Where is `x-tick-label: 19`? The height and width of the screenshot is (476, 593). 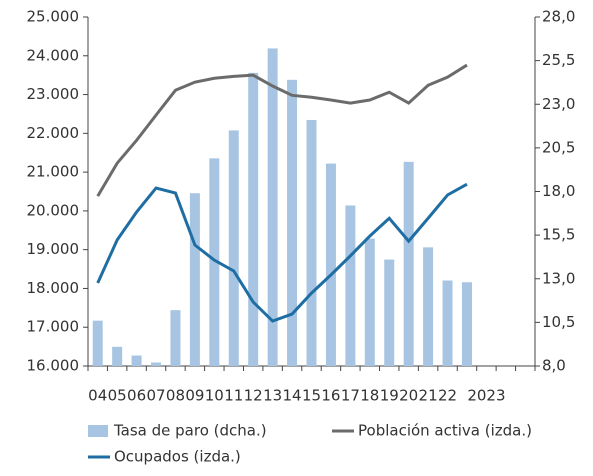 x-tick-label: 19 is located at coordinates (389, 396).